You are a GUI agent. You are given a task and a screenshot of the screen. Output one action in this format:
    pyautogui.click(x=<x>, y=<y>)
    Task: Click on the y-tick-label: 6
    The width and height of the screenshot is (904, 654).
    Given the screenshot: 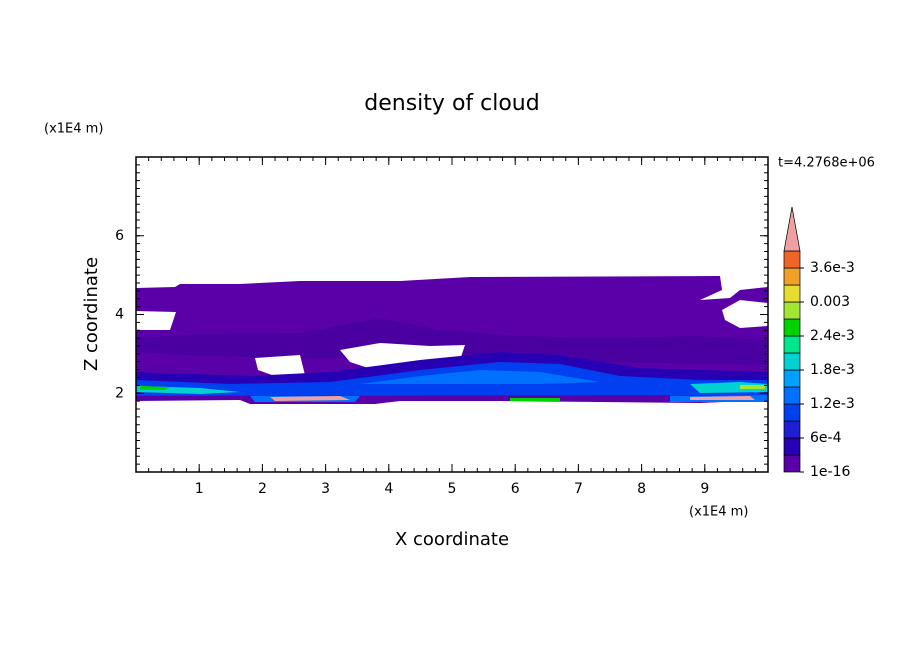 What is the action you would take?
    pyautogui.click(x=119, y=236)
    